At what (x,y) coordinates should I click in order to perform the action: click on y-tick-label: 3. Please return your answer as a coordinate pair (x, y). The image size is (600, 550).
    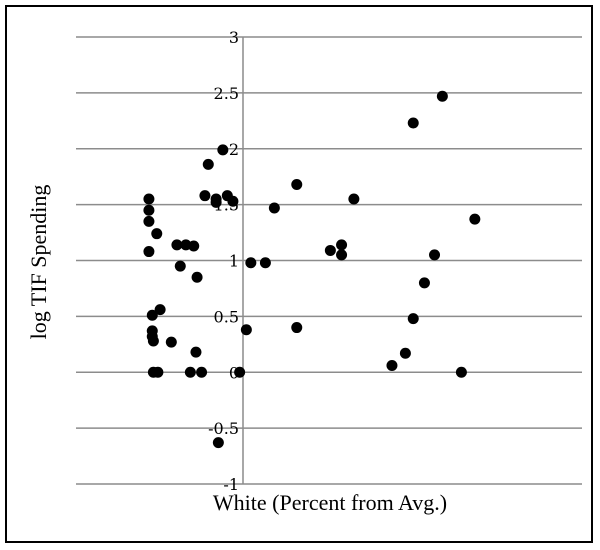
    Looking at the image, I should click on (234, 37).